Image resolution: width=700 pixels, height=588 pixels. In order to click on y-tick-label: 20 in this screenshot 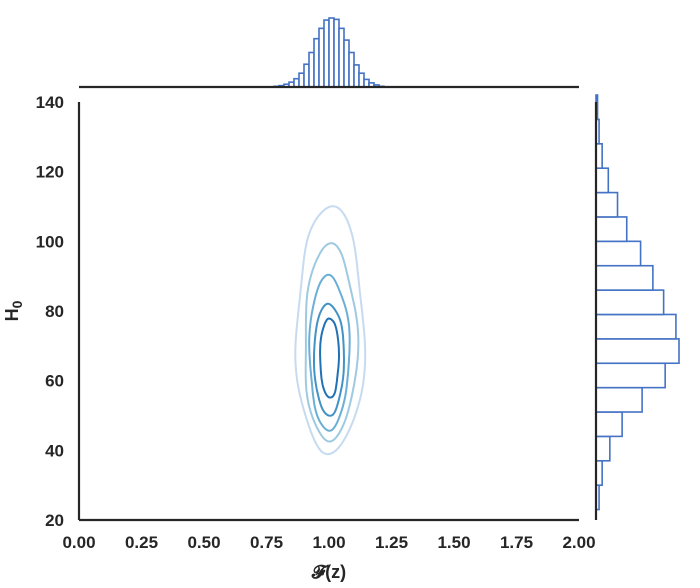, I will do `click(54, 520)`.